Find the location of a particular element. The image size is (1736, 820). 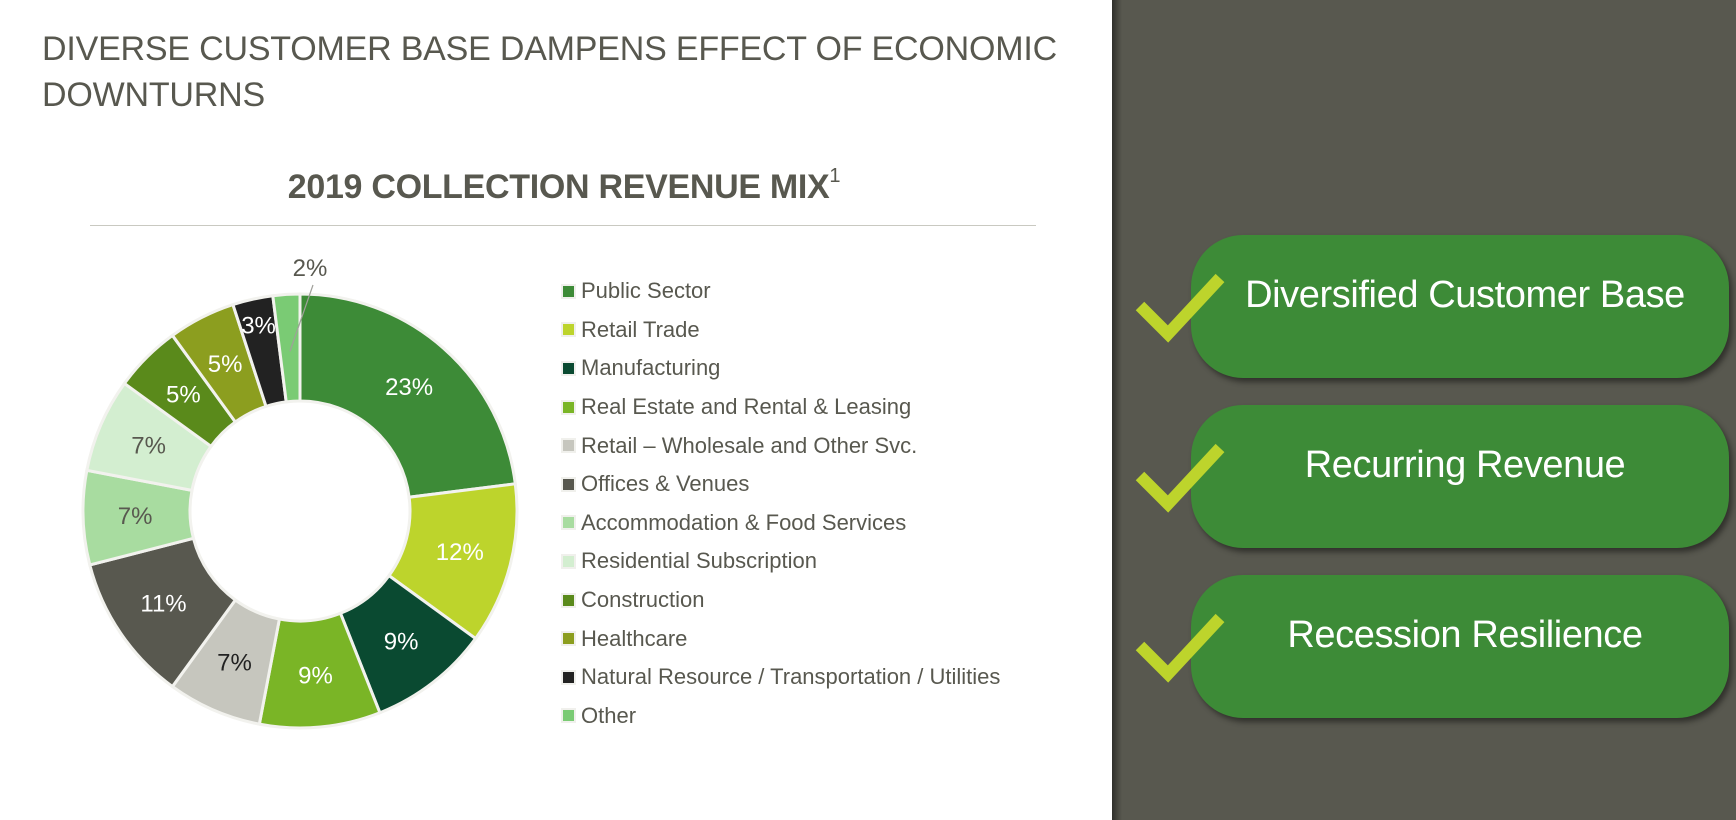

legend-item: Residential Subscription is located at coordinates (781, 561).